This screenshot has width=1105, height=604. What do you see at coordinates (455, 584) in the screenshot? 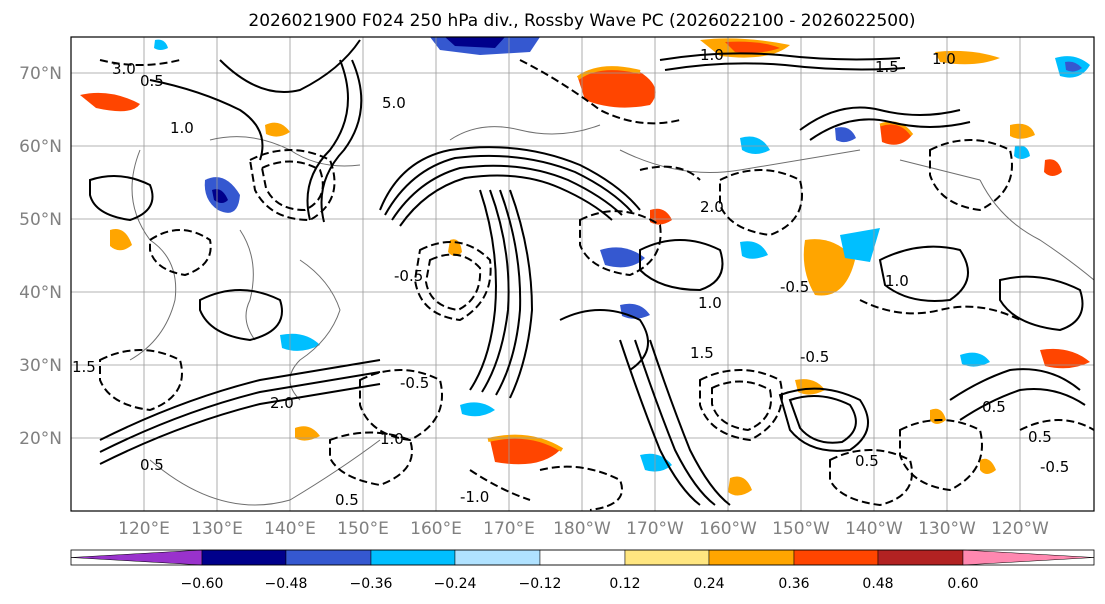
I see `colorbar-tick-label: −0.24` at bounding box center [455, 584].